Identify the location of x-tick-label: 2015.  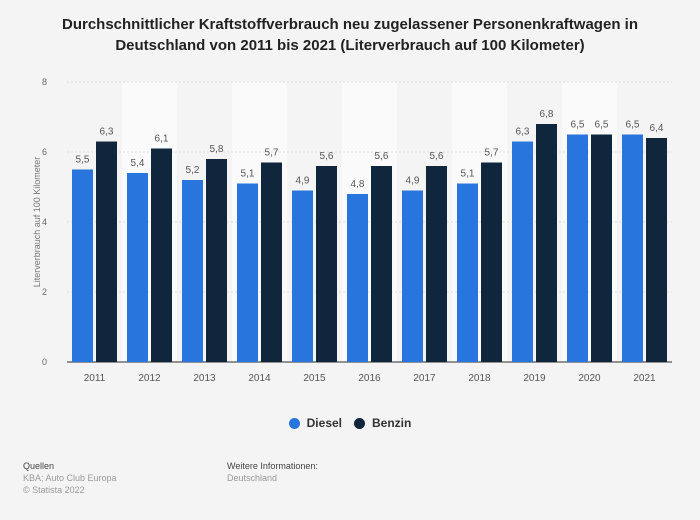
(314, 378).